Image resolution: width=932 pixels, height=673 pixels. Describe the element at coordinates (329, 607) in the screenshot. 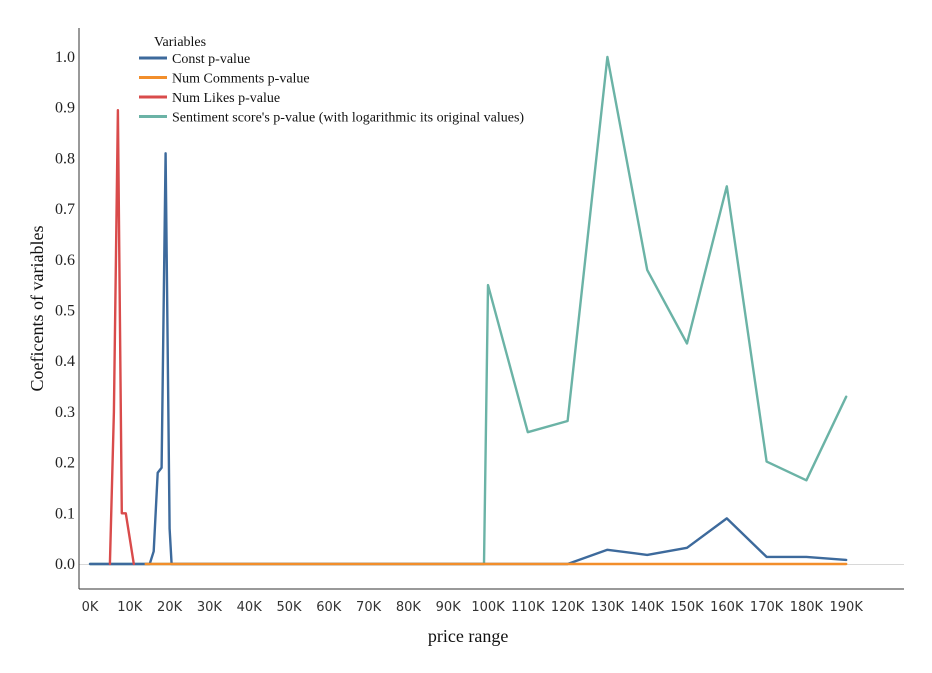

I see `x-tick-label: 60K` at that location.